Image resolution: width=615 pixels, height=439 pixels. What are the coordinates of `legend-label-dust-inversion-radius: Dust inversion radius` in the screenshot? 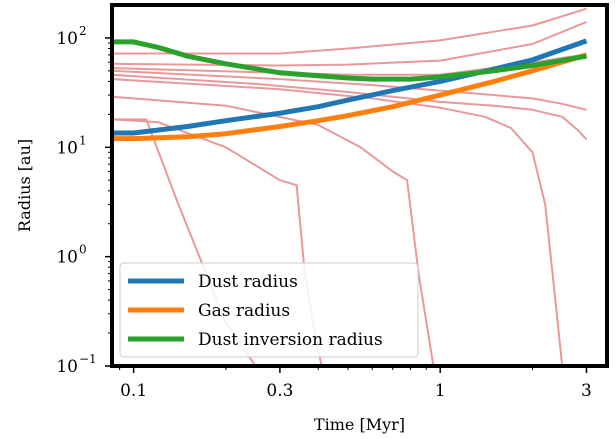 It's located at (290, 340).